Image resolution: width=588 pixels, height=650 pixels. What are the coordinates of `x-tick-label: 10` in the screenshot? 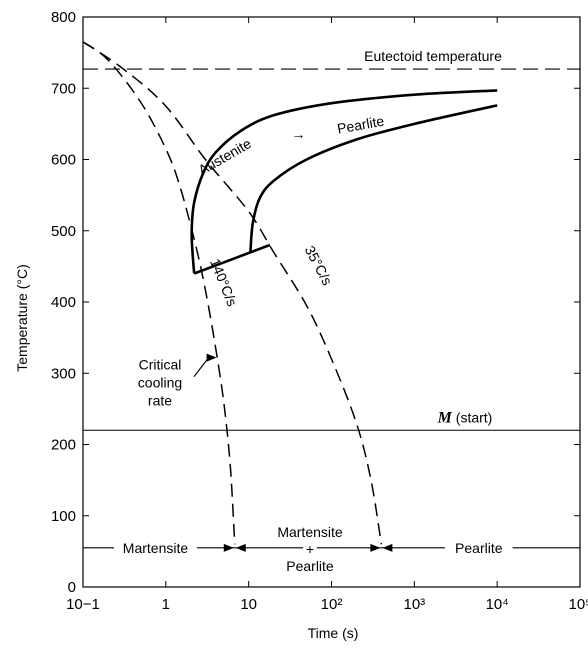 It's located at (248, 604).